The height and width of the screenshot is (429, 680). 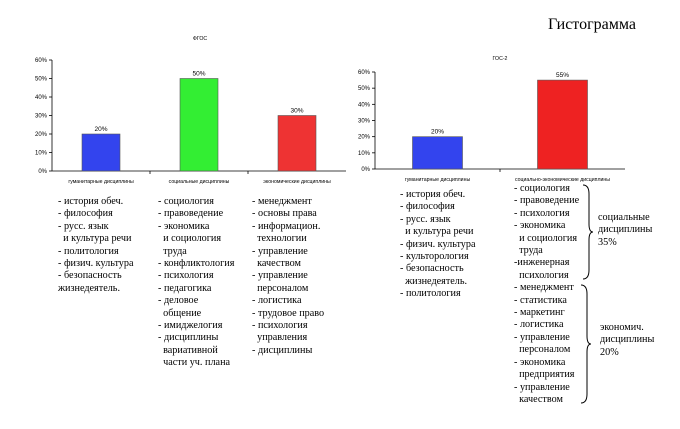 What do you see at coordinates (542, 263) in the screenshot?
I see `list-item: -инженерная` at bounding box center [542, 263].